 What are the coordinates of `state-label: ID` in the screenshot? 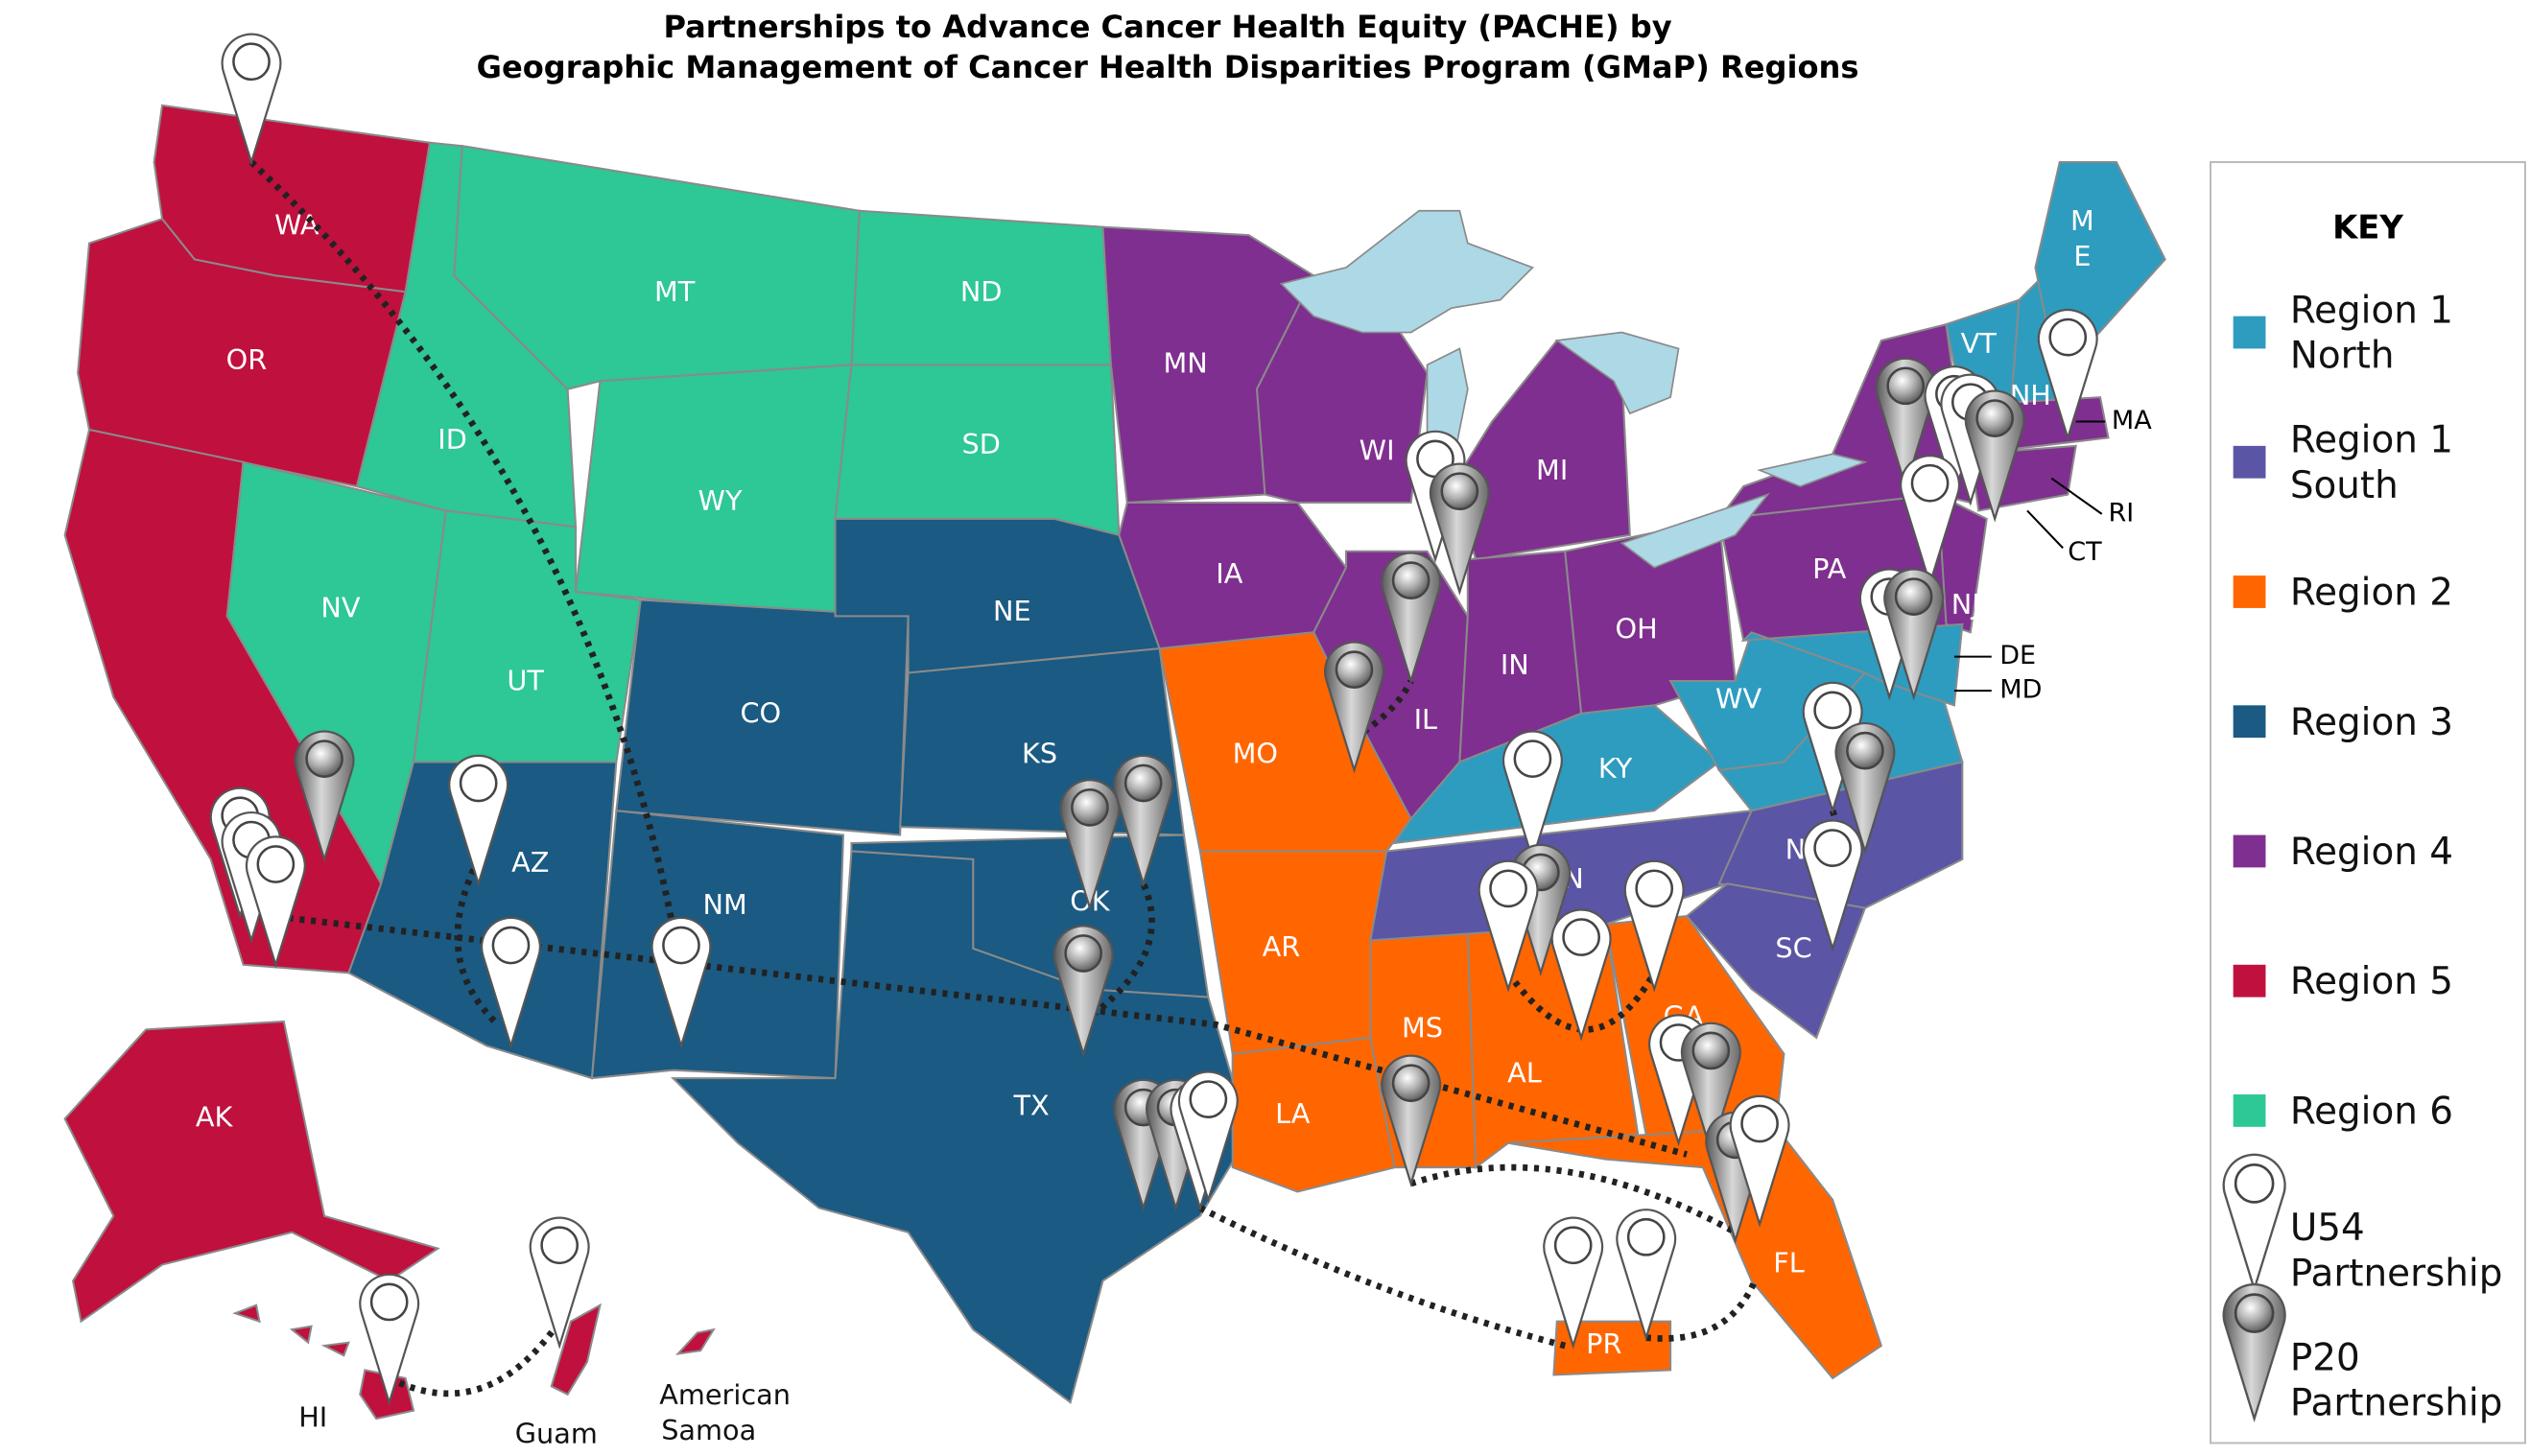 It's located at (452, 440).